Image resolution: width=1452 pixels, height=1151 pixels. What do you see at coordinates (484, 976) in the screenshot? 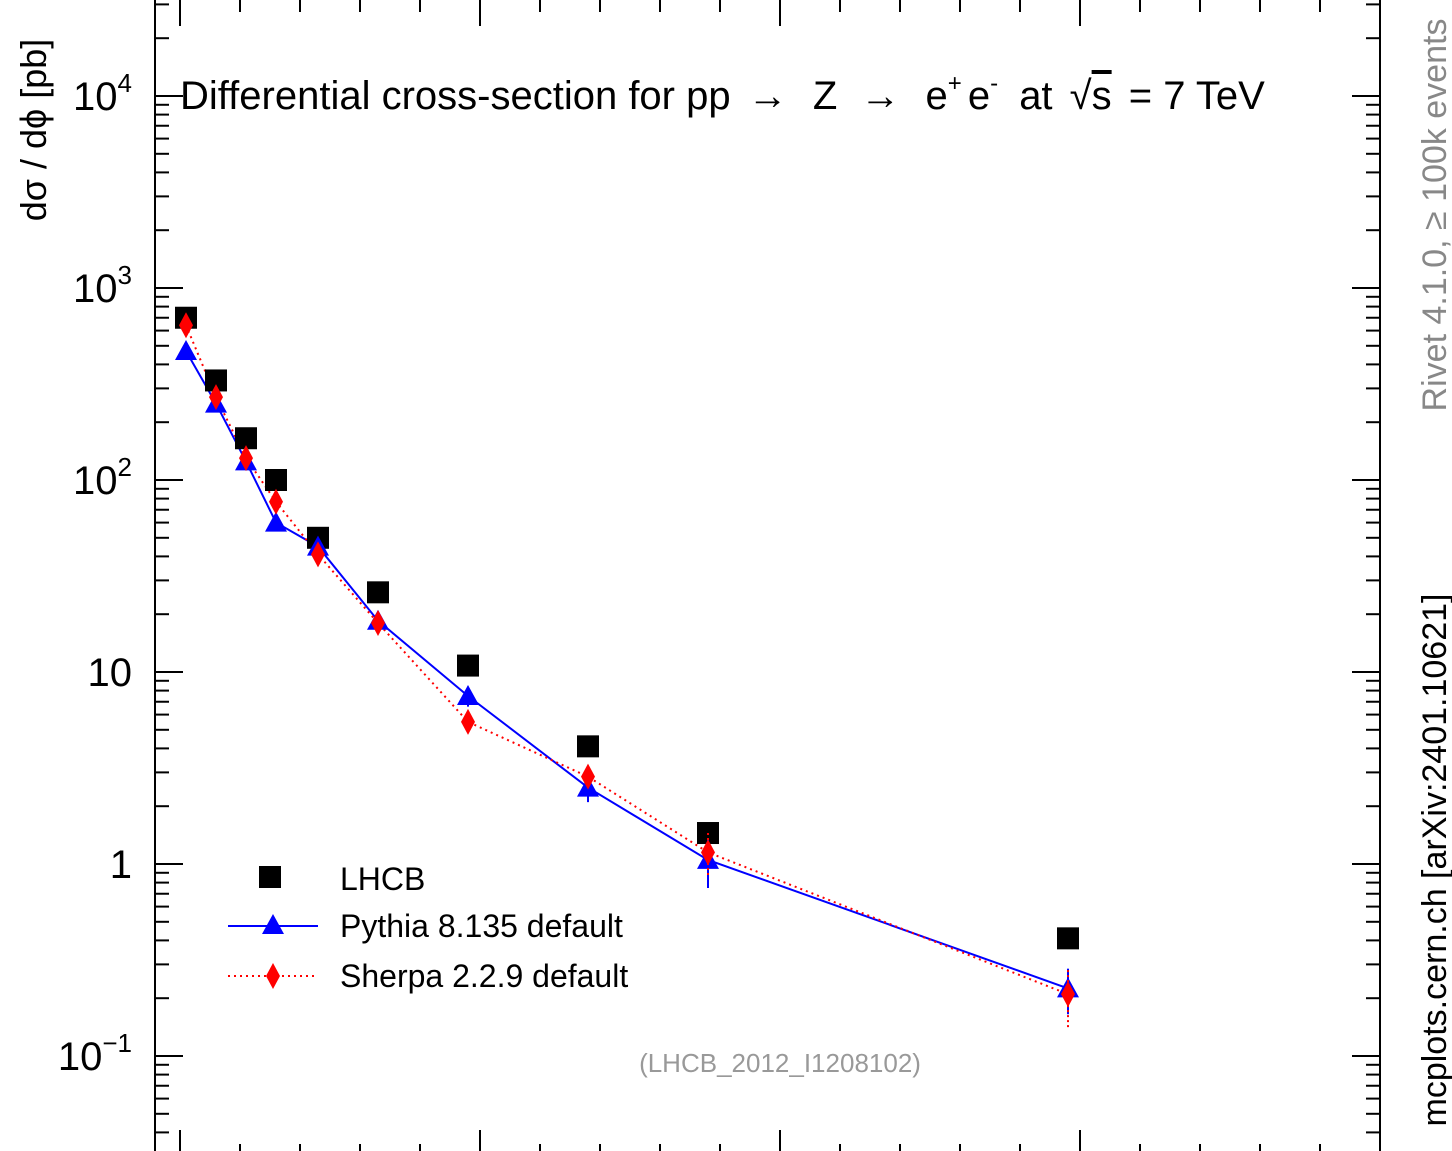
I see `legend-label-sherpa: Sherpa 2.2.9 default` at bounding box center [484, 976].